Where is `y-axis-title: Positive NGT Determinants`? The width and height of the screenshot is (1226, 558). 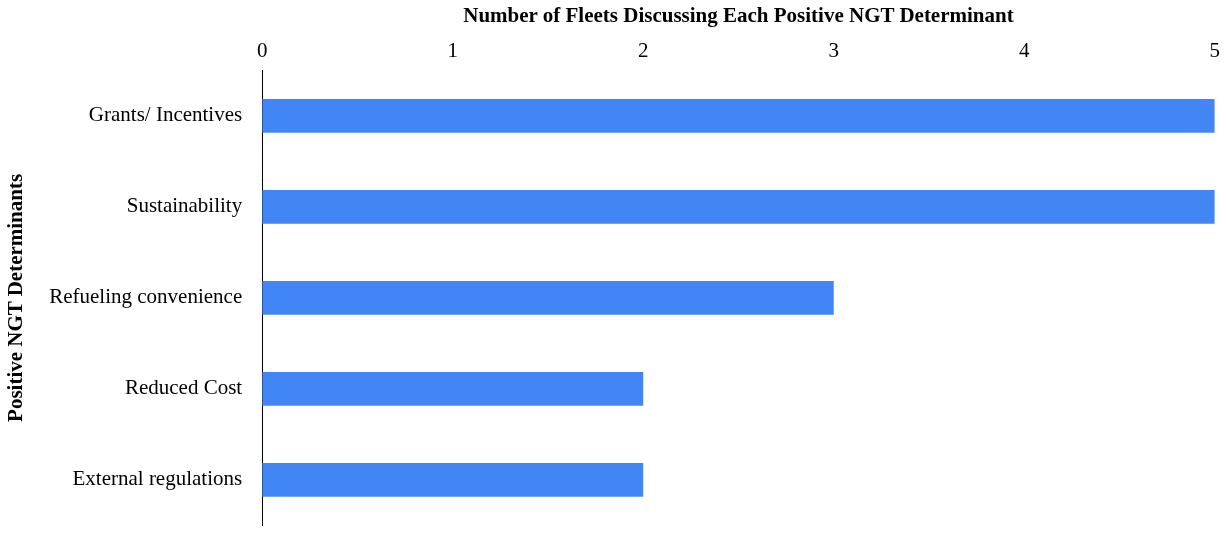
y-axis-title: Positive NGT Determinants is located at coordinates (15, 297).